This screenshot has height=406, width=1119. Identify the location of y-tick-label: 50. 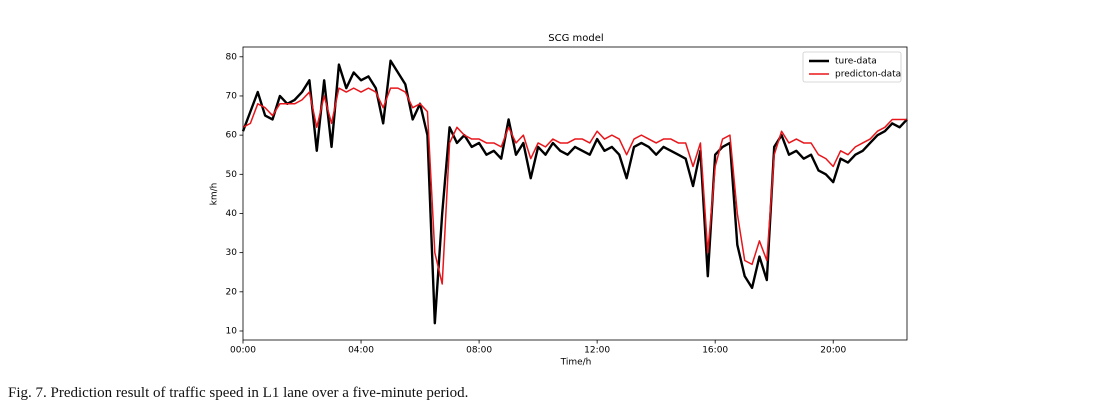
(232, 175).